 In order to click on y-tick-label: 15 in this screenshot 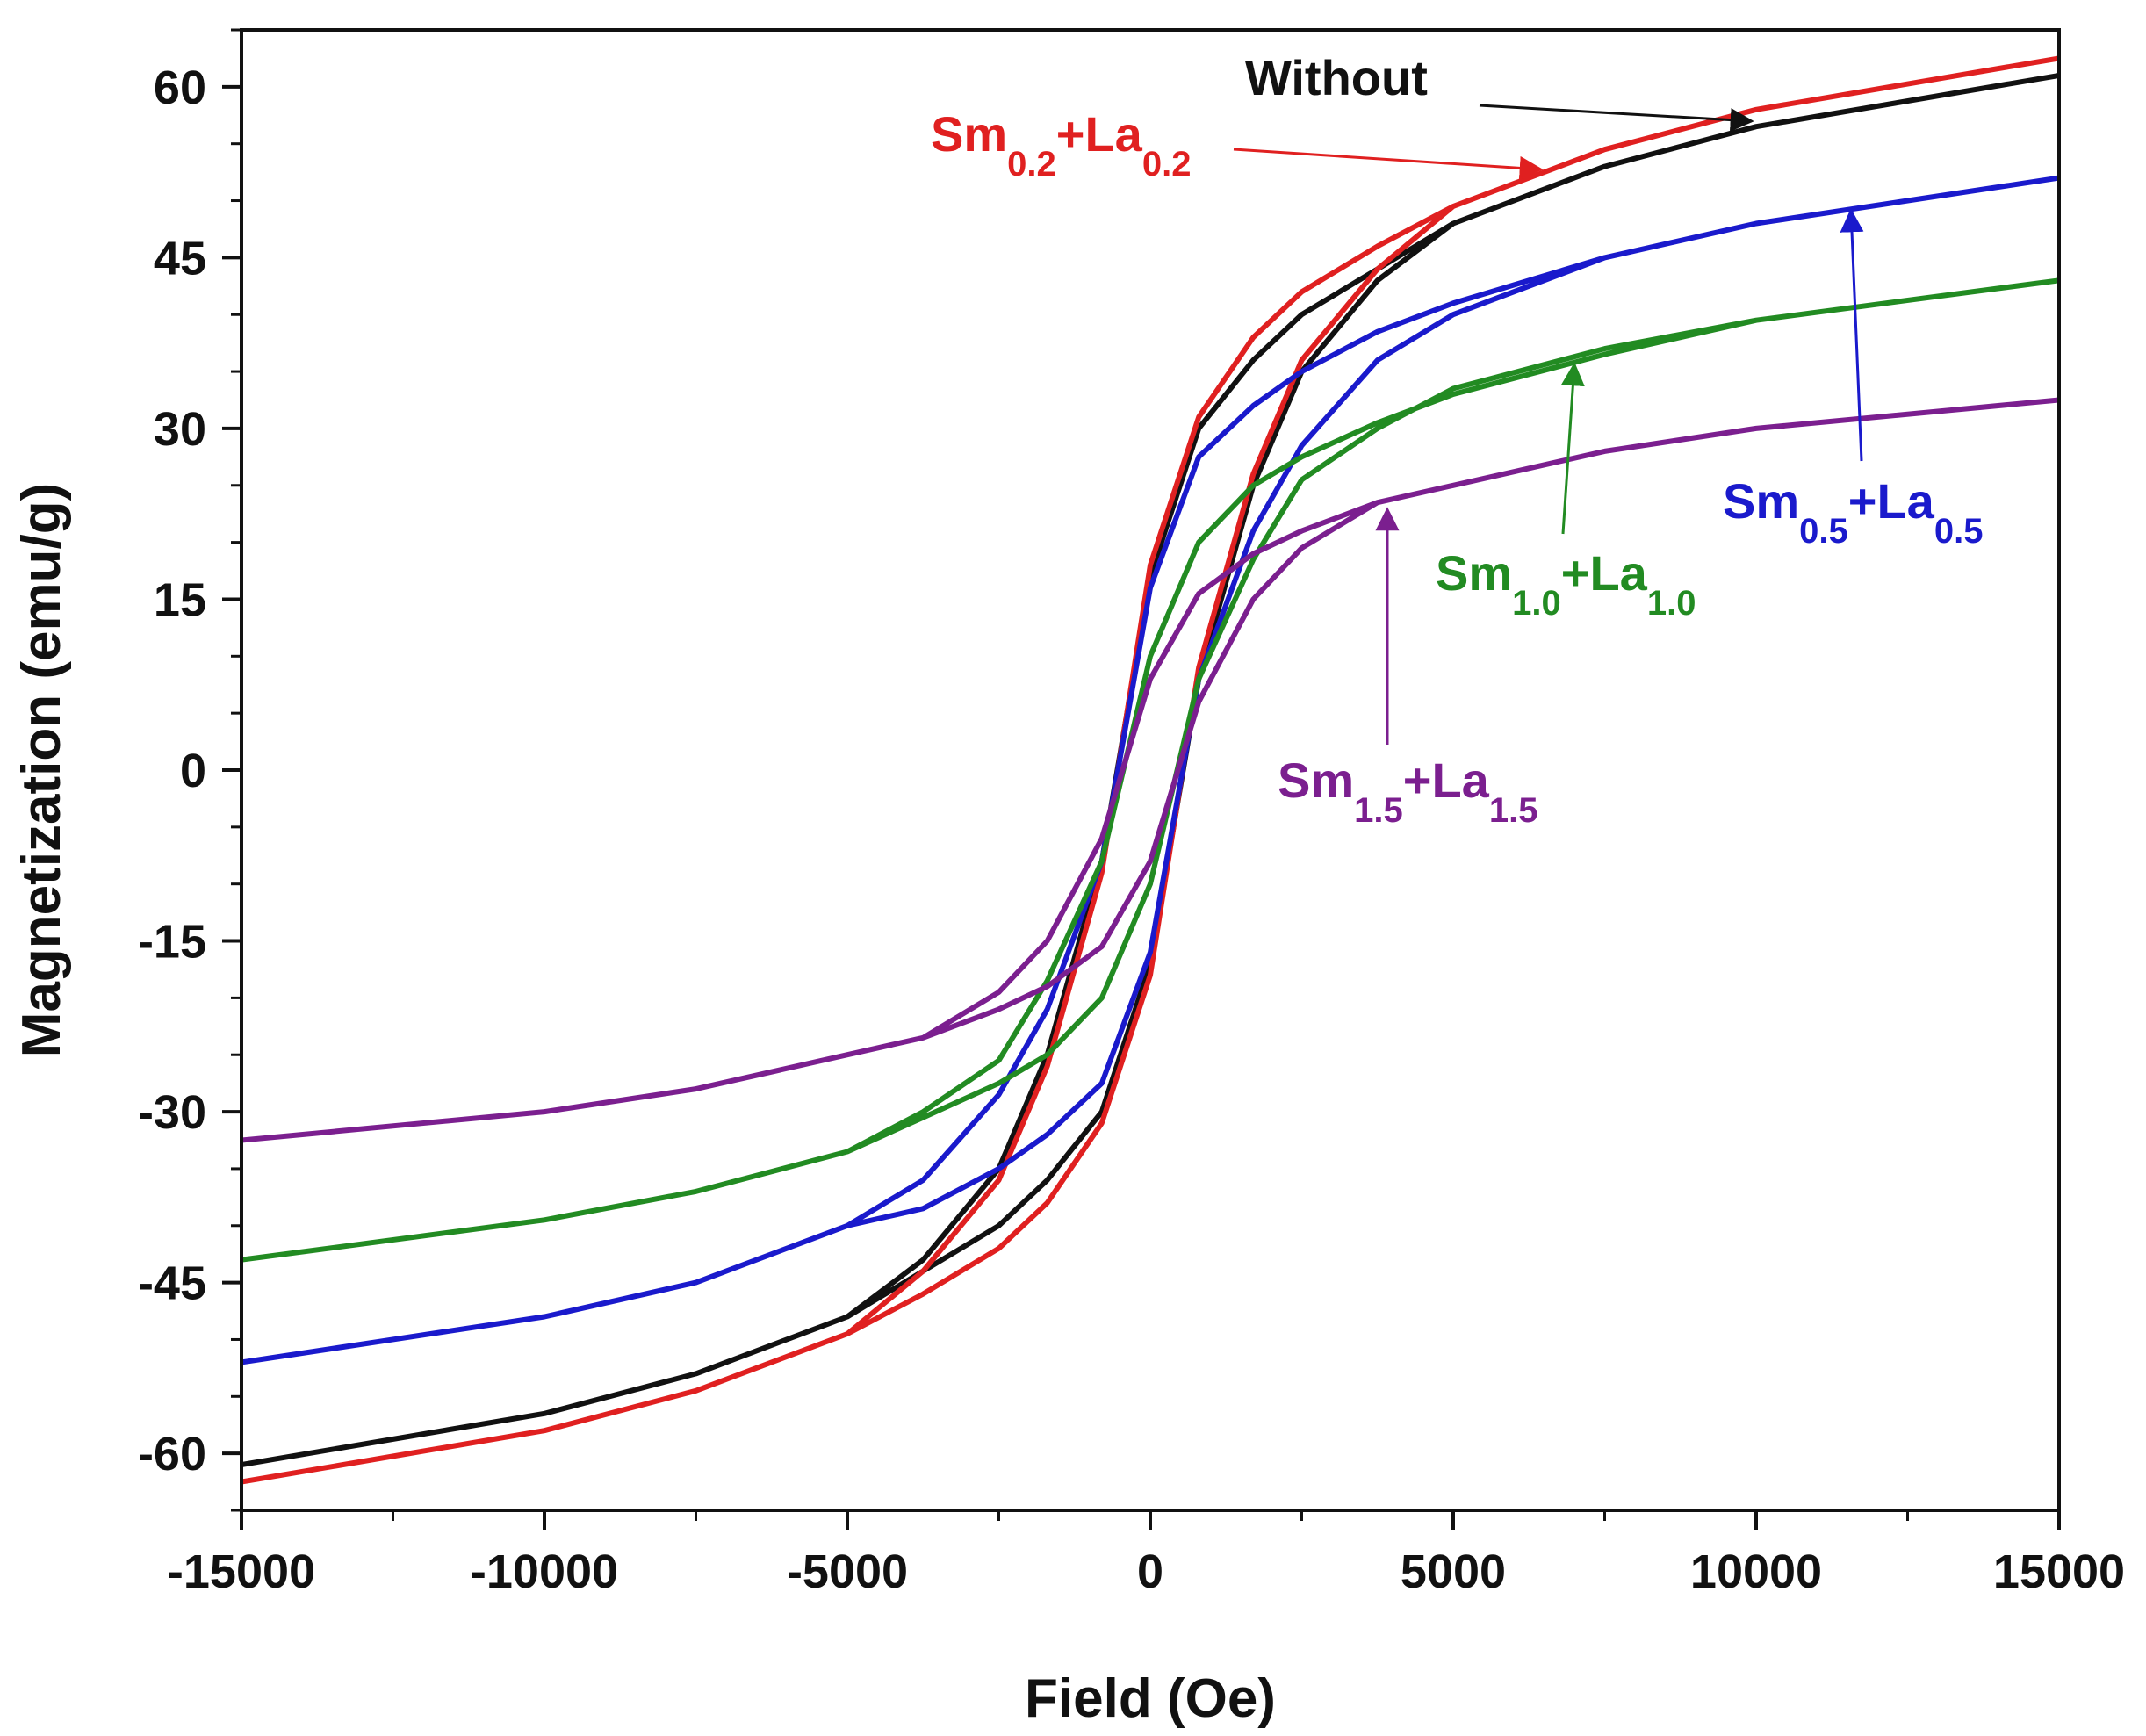, I will do `click(180, 599)`.